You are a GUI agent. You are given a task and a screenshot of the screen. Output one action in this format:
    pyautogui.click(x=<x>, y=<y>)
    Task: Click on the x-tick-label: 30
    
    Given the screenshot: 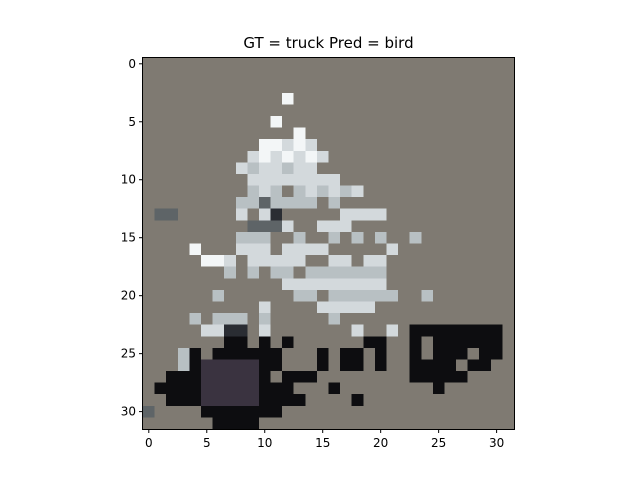 What is the action you would take?
    pyautogui.click(x=496, y=443)
    